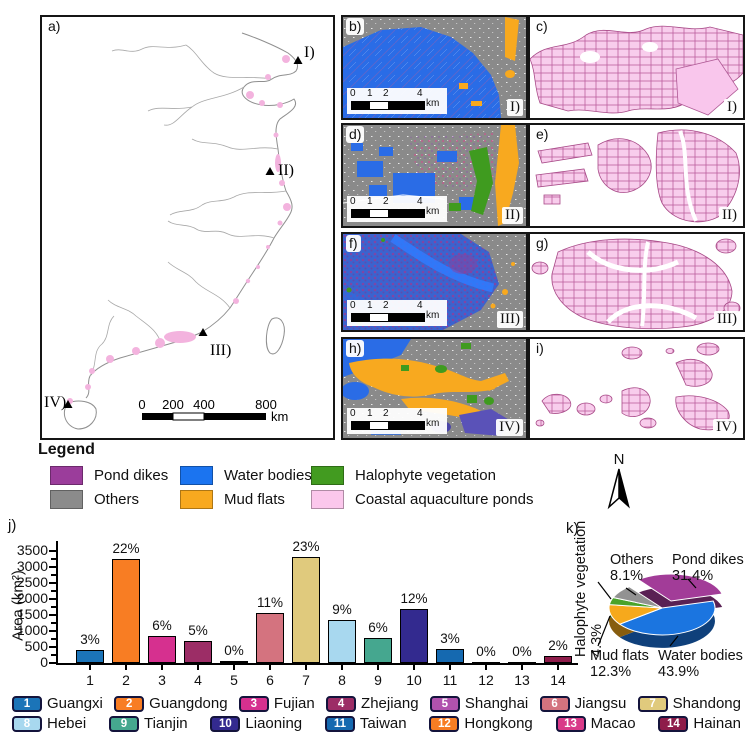 The width and height of the screenshot is (747, 739). I want to click on x-tick-label: 7, so click(306, 680).